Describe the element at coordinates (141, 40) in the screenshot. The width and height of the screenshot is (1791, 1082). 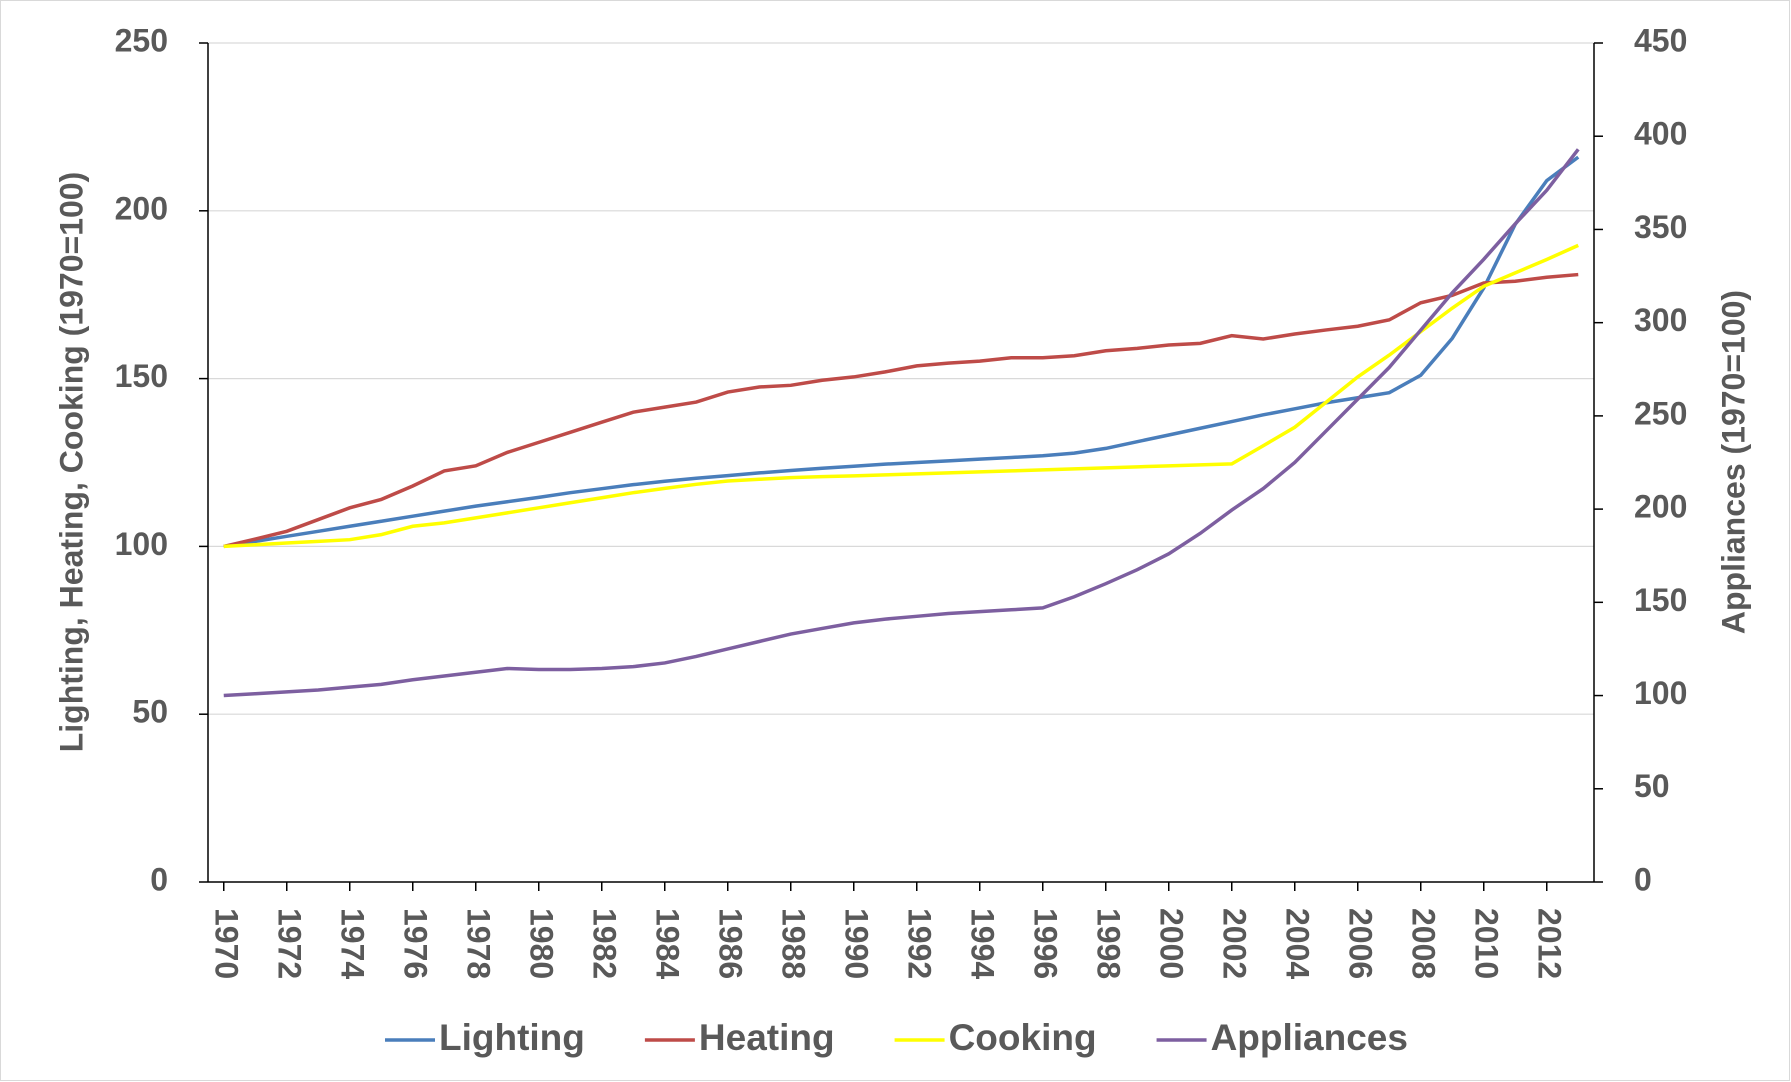
I see `y-tick-label: 250` at that location.